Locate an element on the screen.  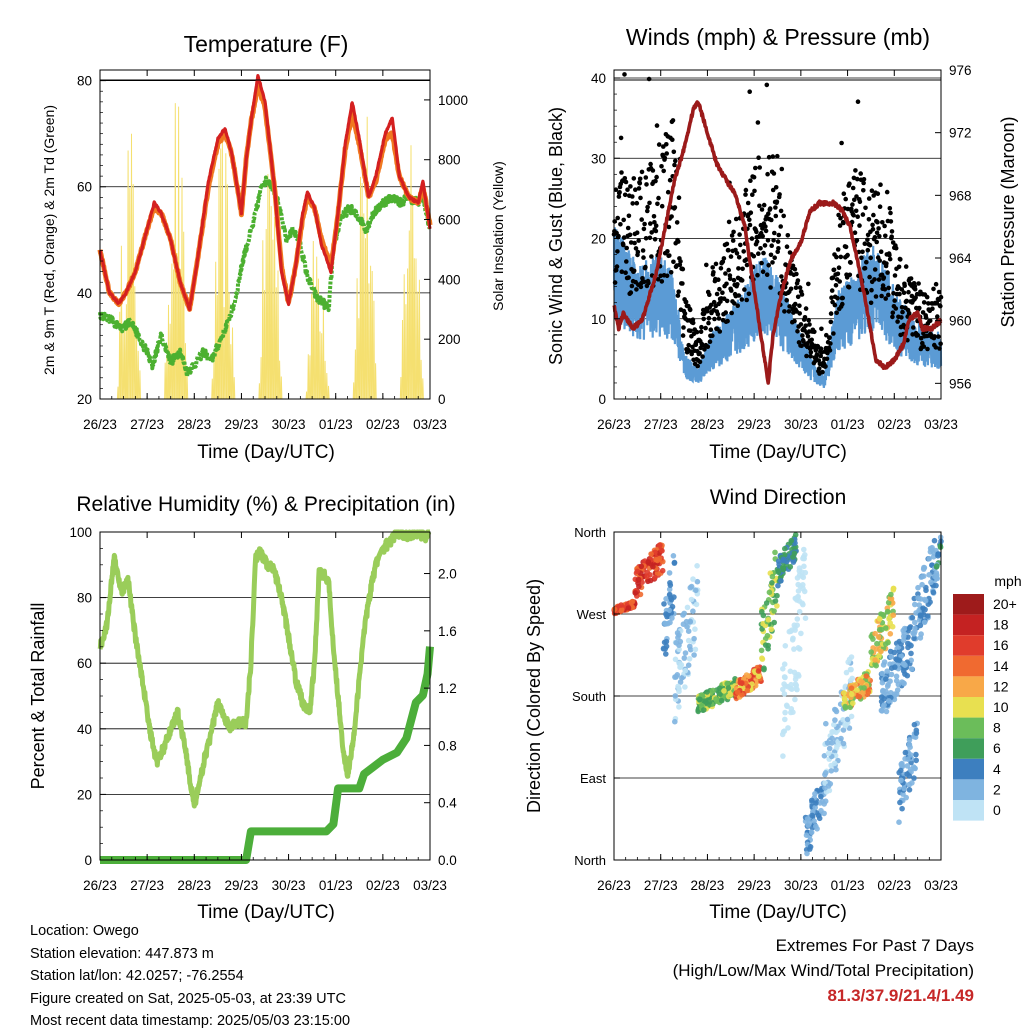
x-tick-label: 28/23 is located at coordinates (708, 424).